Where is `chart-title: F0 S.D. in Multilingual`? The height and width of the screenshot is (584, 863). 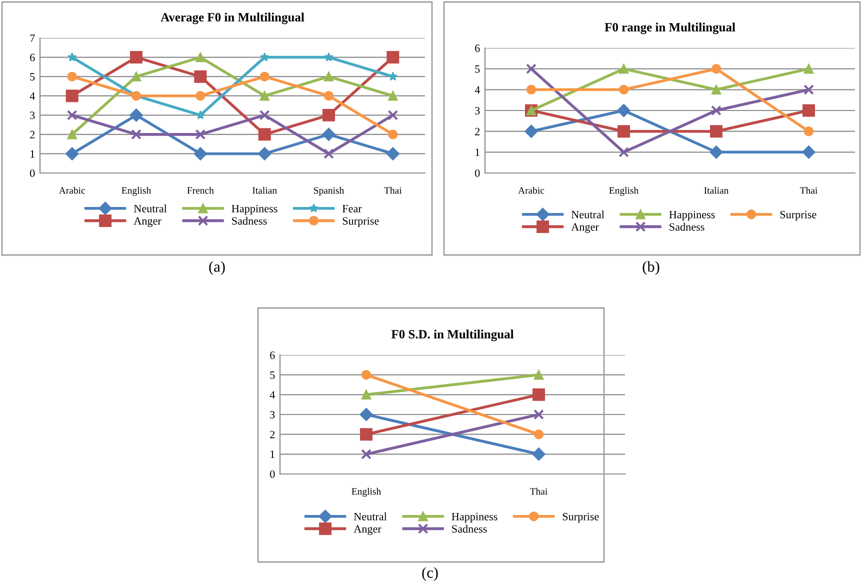 chart-title: F0 S.D. in Multilingual is located at coordinates (452, 336).